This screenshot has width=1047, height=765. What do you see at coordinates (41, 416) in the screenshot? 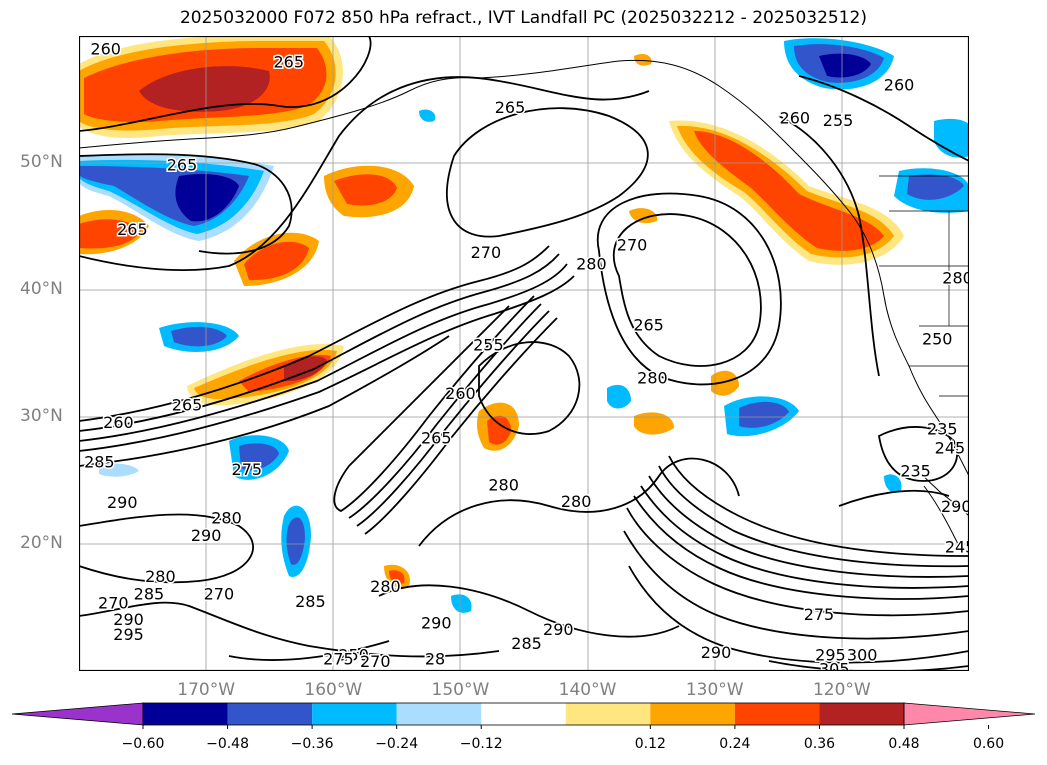
I see `lat-tick-label: 30°N` at bounding box center [41, 416].